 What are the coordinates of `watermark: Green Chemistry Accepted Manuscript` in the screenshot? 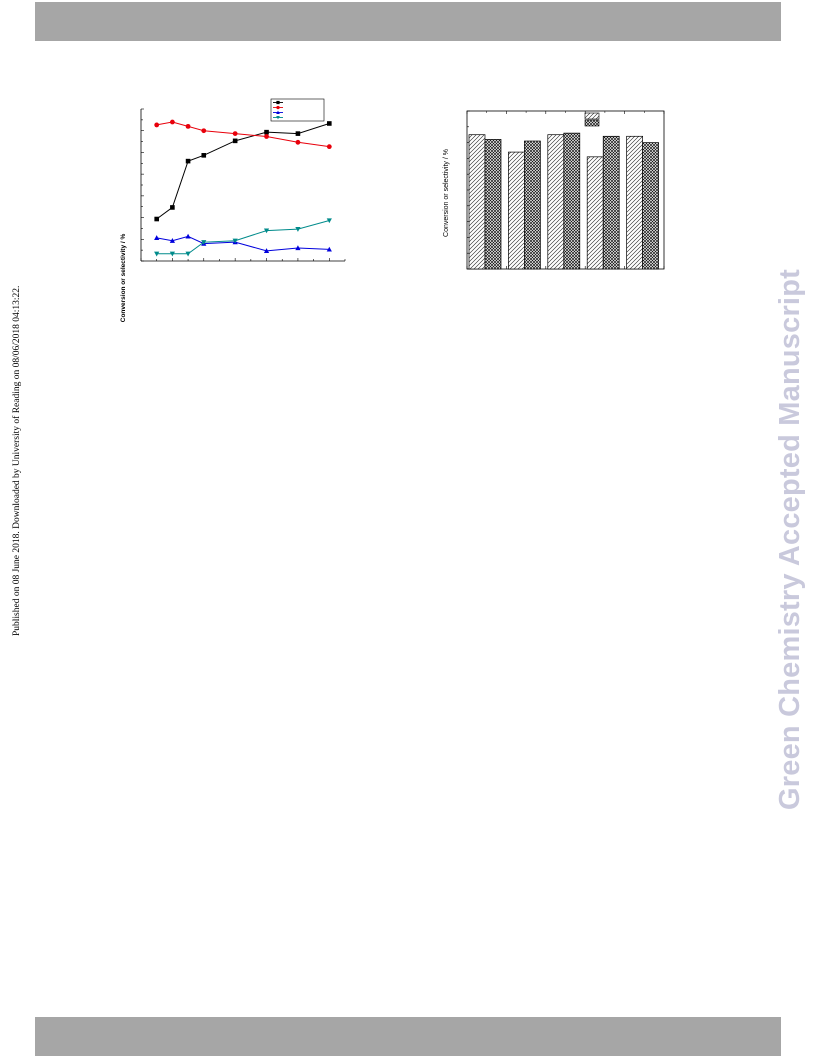 It's located at (790, 539).